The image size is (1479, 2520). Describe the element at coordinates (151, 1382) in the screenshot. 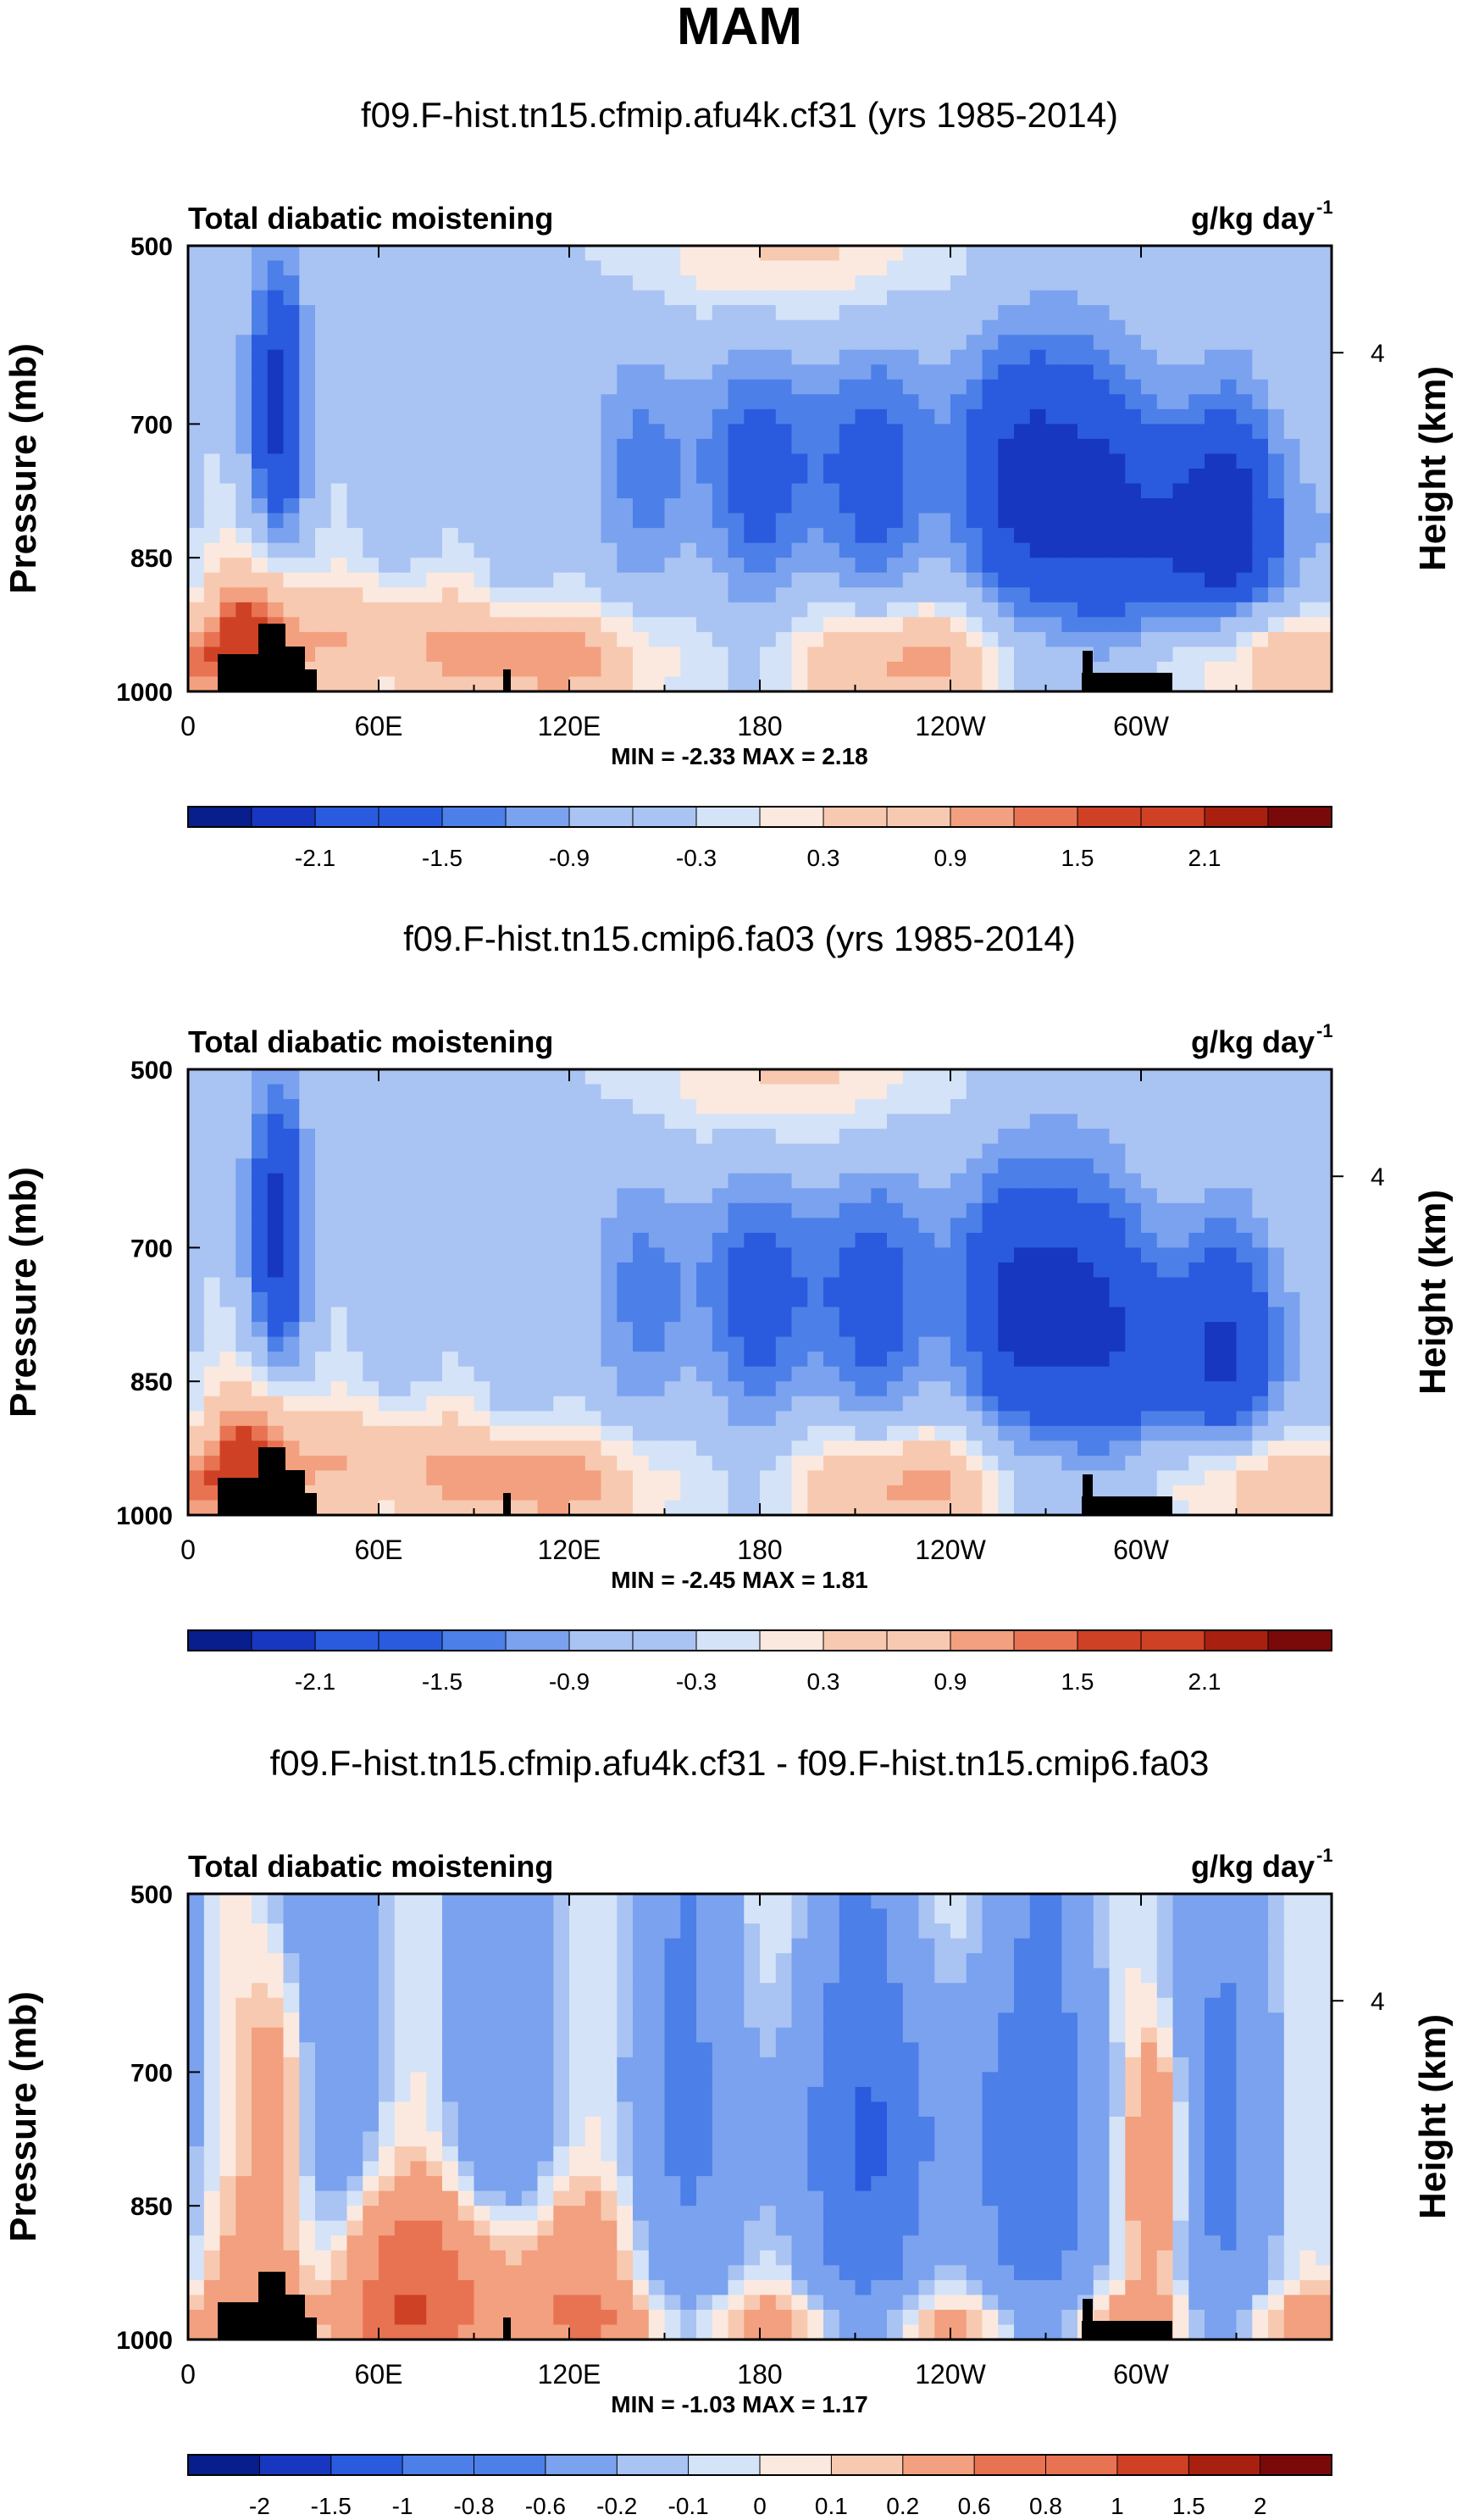

I see `y-tick-label: 850` at that location.